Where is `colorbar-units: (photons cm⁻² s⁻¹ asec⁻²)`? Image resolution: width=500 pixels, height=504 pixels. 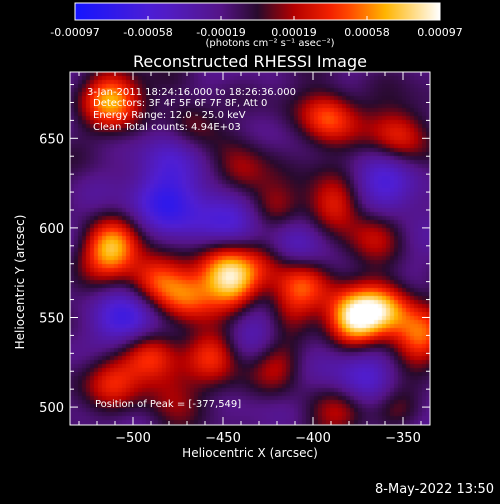
colorbar-units: (photons cm⁻² s⁻¹ asec⁻²) is located at coordinates (270, 43).